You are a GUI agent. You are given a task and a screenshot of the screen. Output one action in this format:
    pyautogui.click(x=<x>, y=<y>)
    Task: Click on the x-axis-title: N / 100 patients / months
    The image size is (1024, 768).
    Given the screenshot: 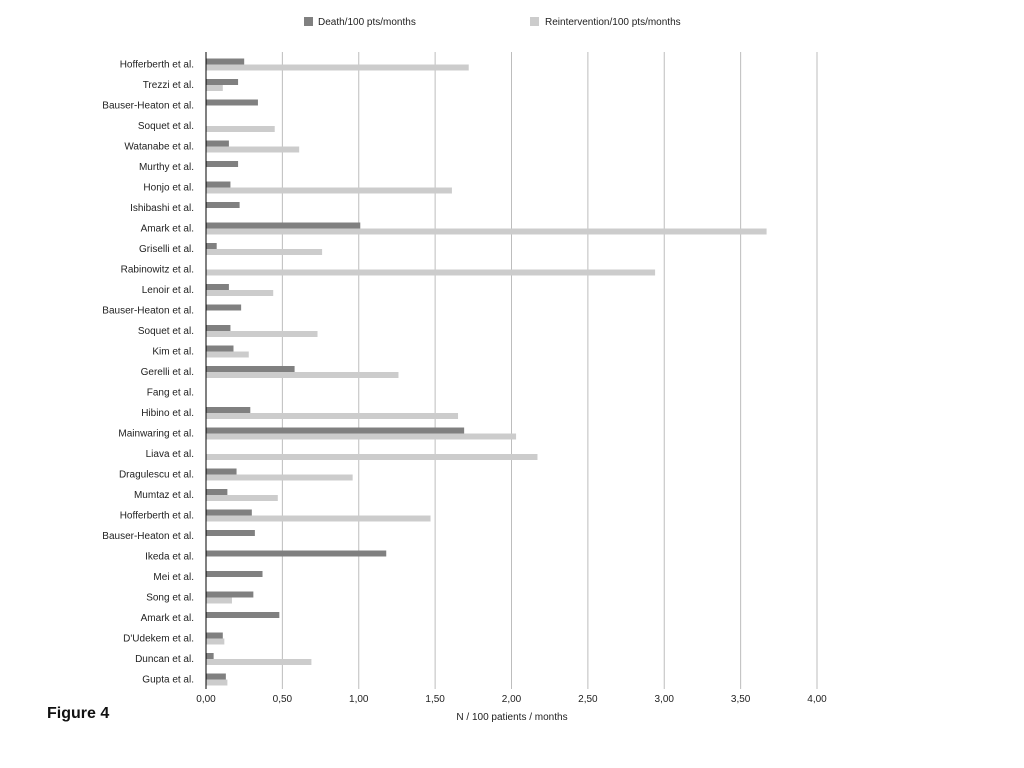 What is the action you would take?
    pyautogui.click(x=511, y=717)
    